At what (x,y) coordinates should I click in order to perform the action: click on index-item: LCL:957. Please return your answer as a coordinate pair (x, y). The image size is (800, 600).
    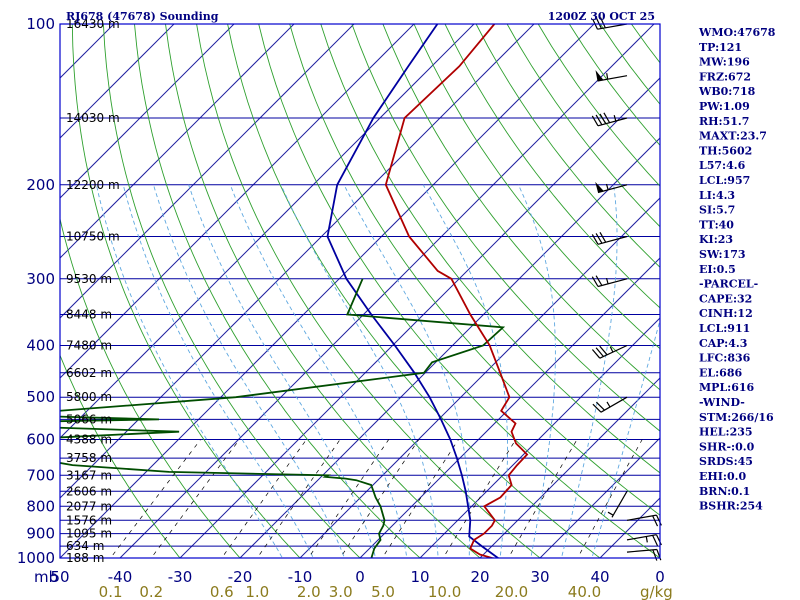
    Looking at the image, I should click on (724, 180).